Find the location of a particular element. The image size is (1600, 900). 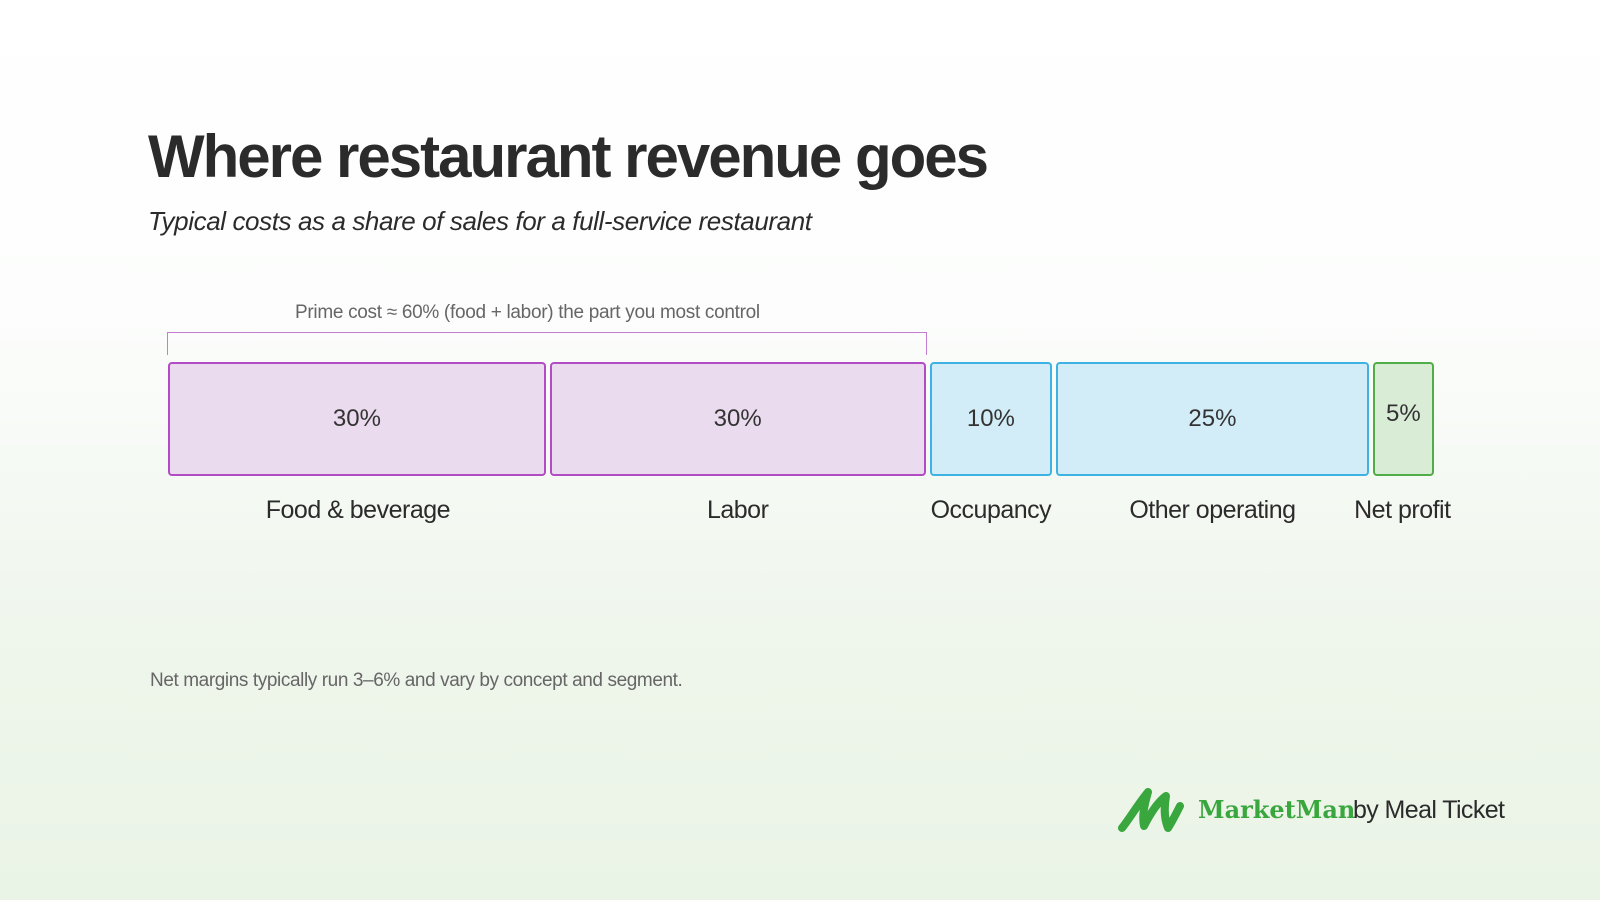

bar-segment-occupancy: 10% is located at coordinates (991, 419).